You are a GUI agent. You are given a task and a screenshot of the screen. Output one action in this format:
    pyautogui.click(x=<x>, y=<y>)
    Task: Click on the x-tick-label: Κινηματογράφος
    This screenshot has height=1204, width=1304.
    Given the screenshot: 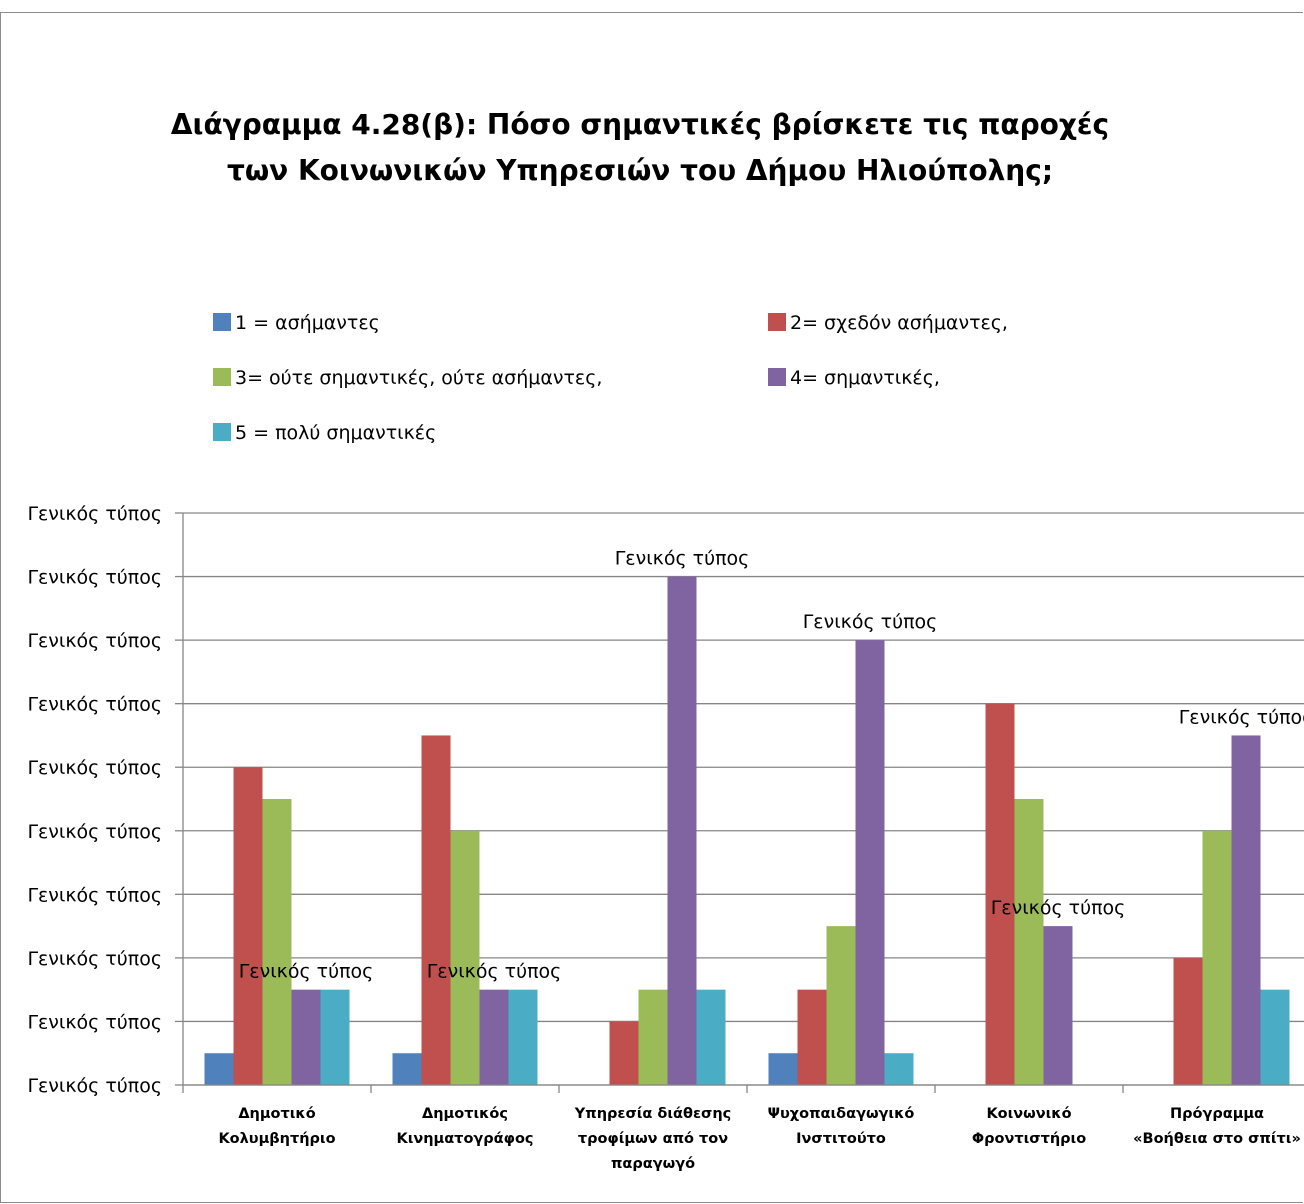 What is the action you would take?
    pyautogui.click(x=464, y=1139)
    